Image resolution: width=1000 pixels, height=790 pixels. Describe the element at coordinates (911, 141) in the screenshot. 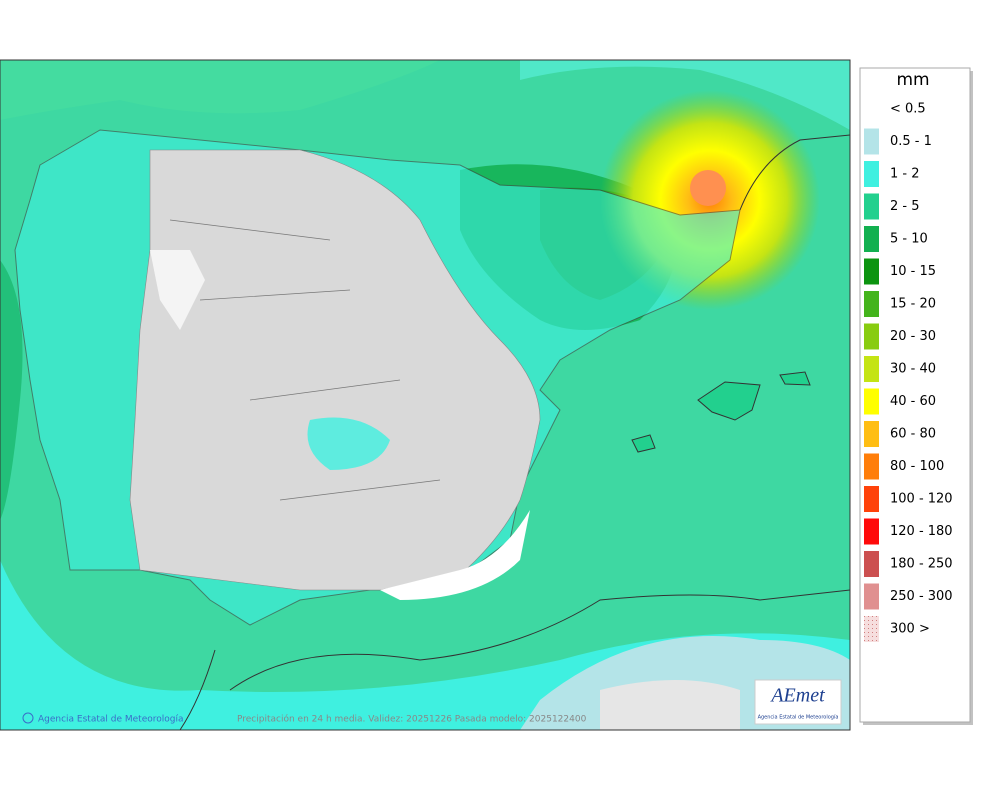

I see `legend-label: 0.5 - 1` at that location.